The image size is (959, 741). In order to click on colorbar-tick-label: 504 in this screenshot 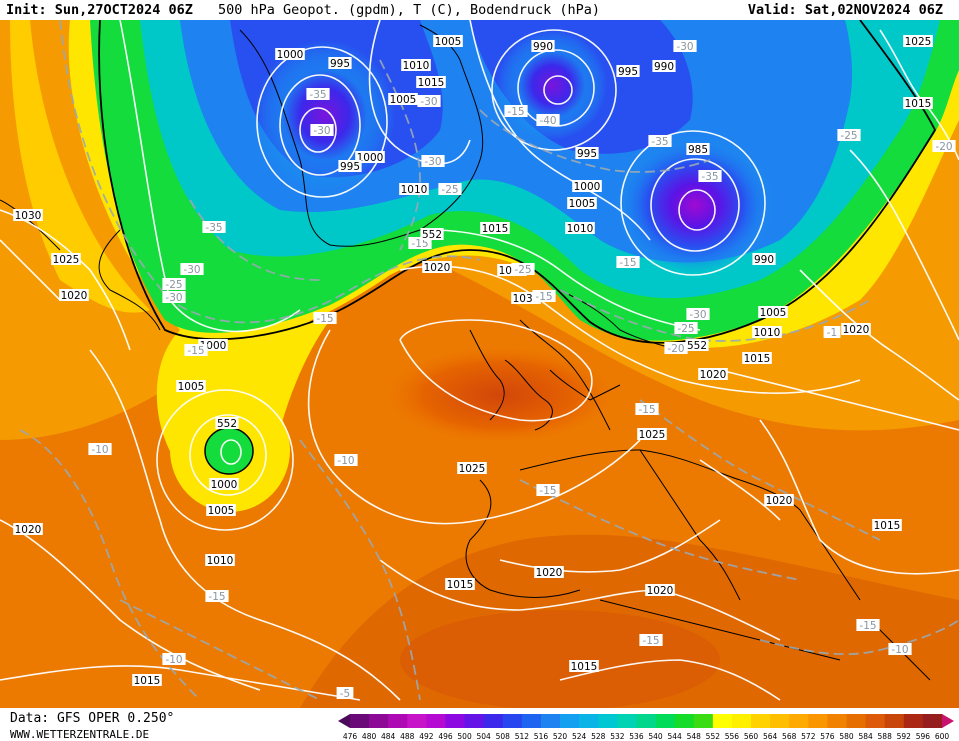, I will do `click(484, 736)`.